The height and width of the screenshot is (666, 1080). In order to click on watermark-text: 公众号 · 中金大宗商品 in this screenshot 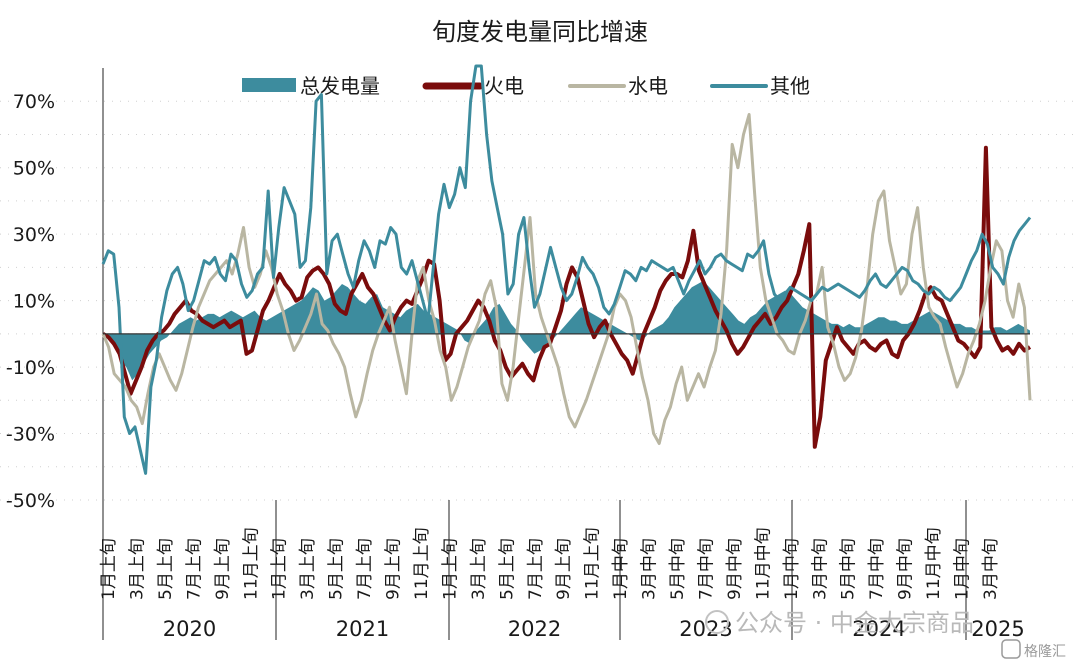, I will do `click(854, 623)`.